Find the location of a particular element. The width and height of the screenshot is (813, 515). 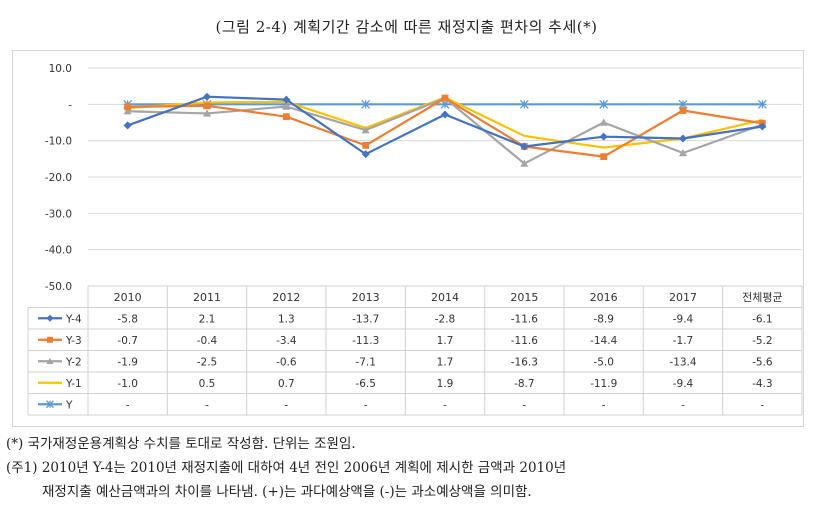

data-label: -14.4 is located at coordinates (603, 341).